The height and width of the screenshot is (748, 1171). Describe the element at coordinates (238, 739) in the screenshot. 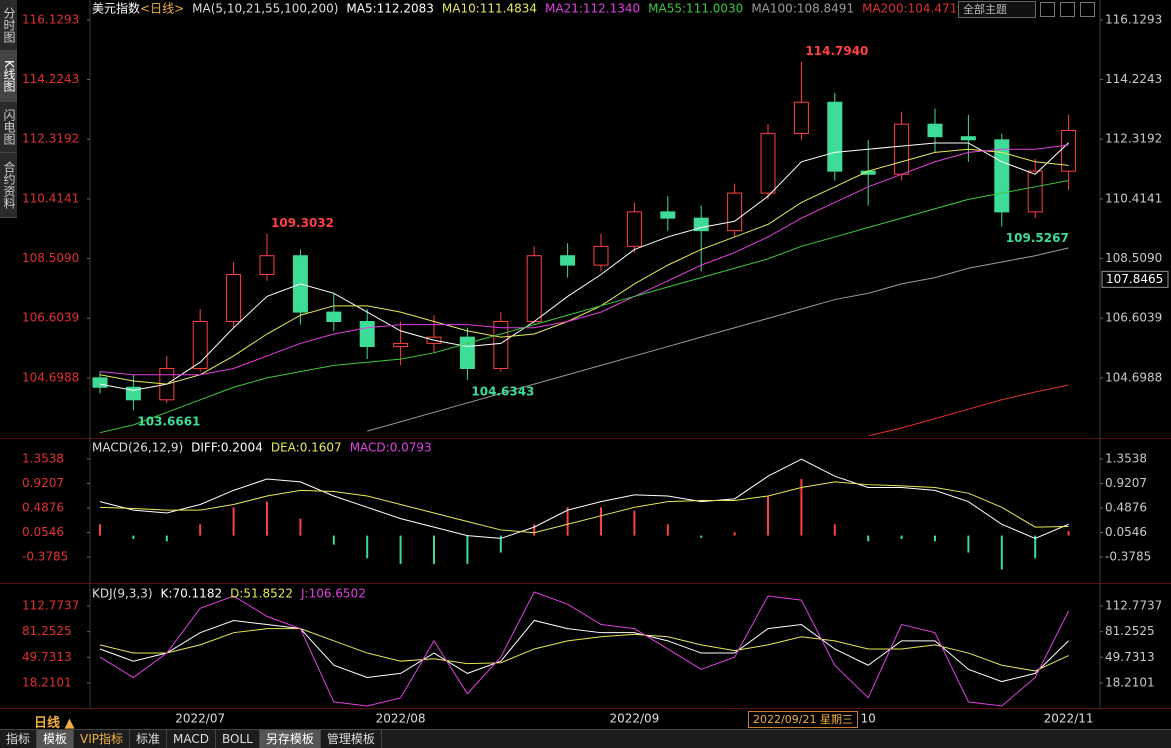

I see `tab: BOLL` at that location.